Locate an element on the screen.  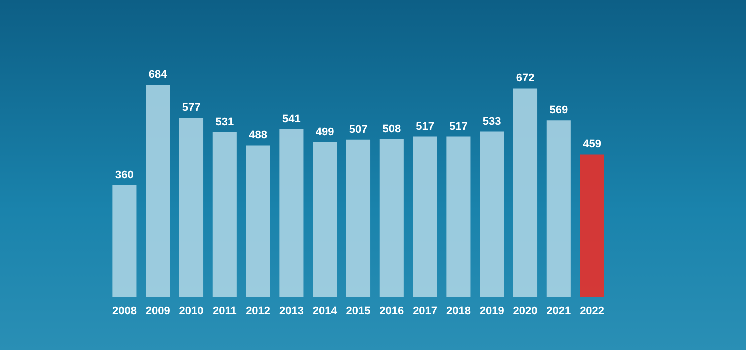
x-tick-label: 2010 is located at coordinates (191, 312).